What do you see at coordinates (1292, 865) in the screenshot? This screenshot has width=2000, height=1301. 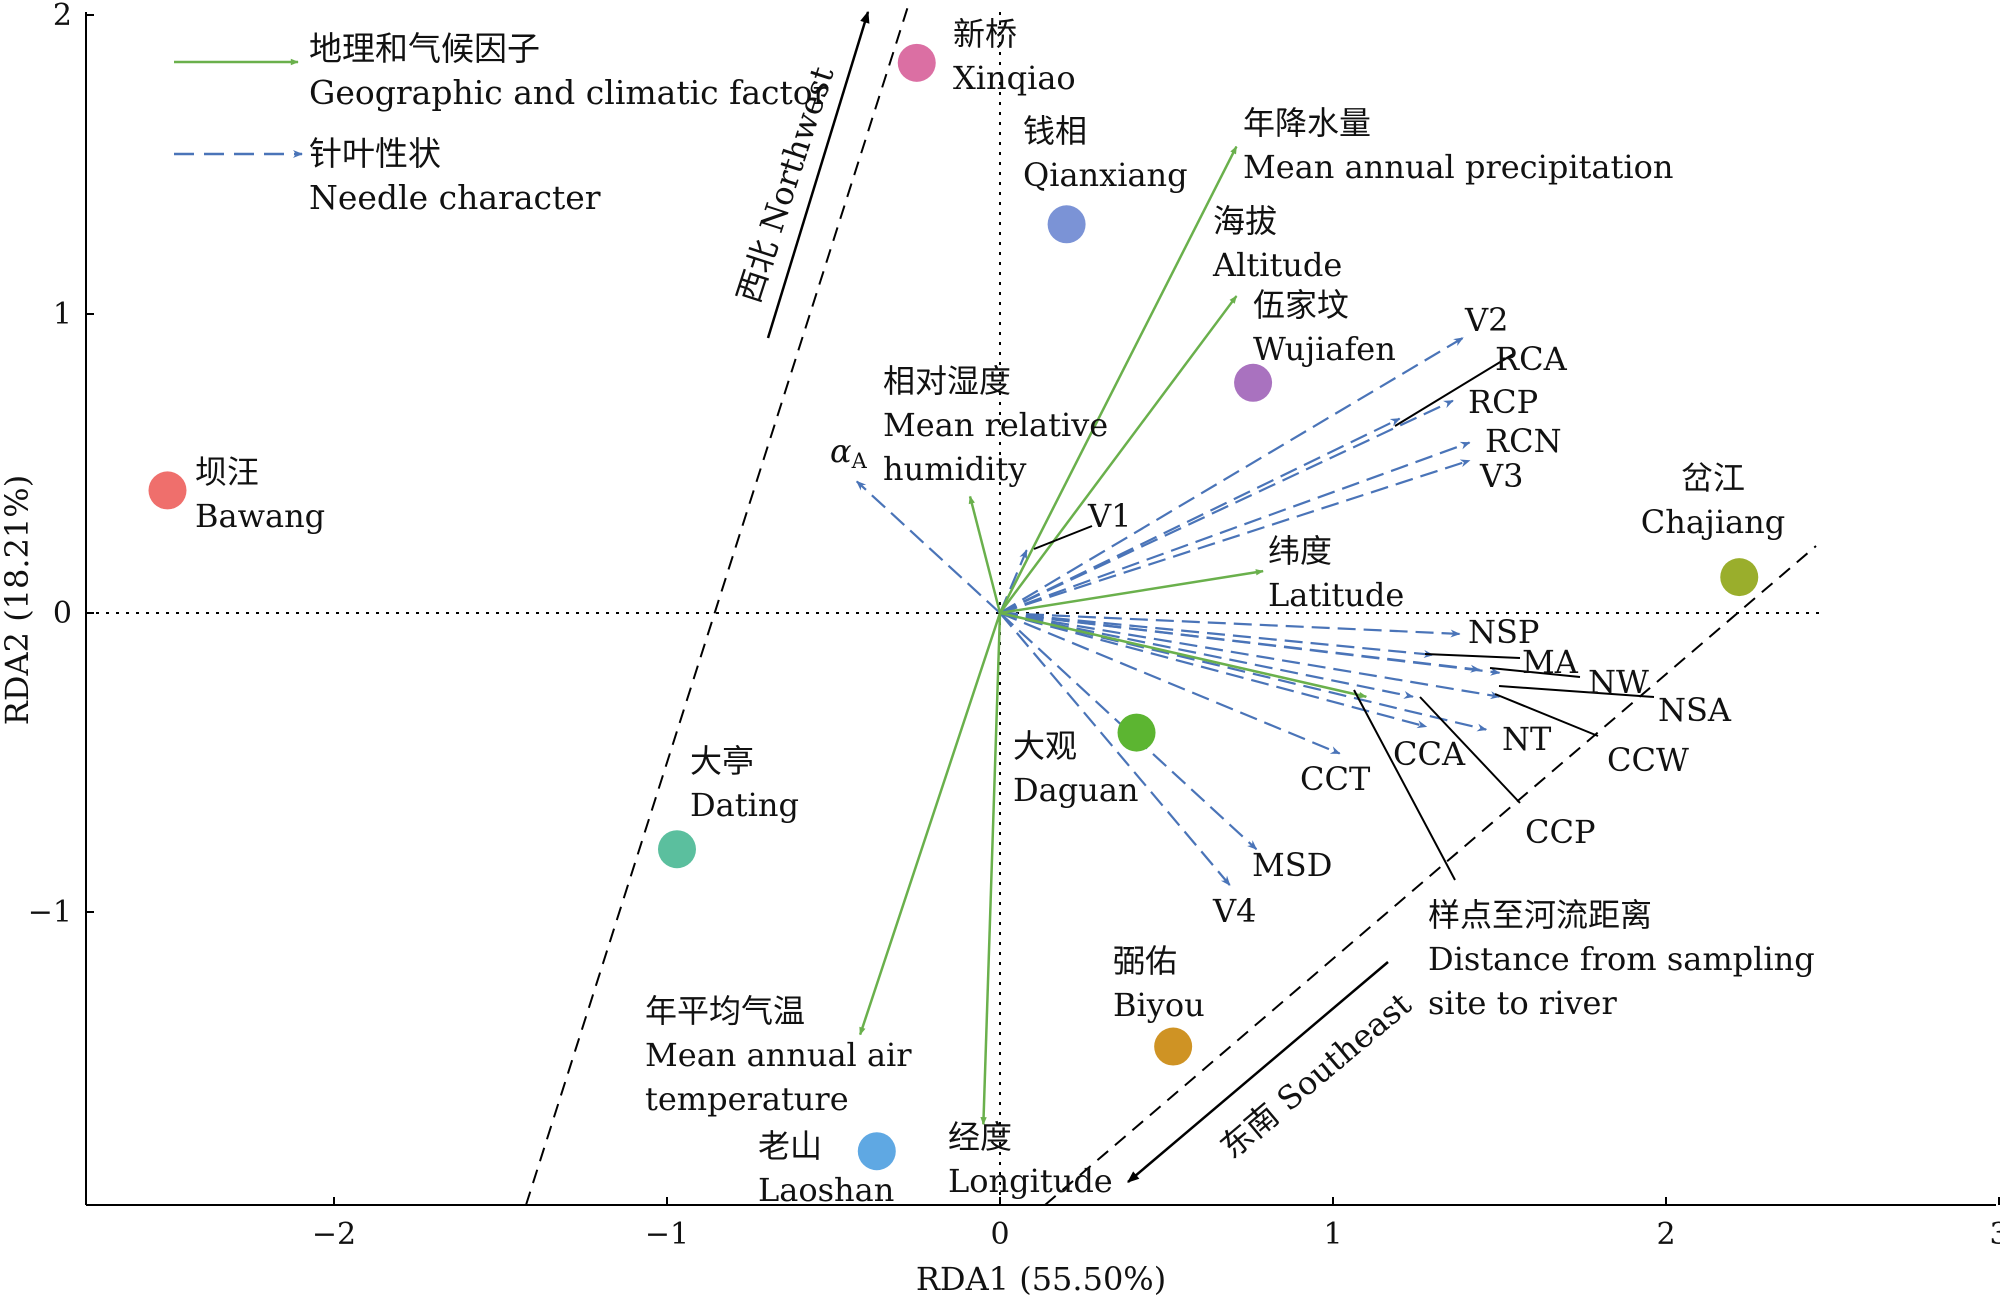 I see `trait-label-msd: MSD` at bounding box center [1292, 865].